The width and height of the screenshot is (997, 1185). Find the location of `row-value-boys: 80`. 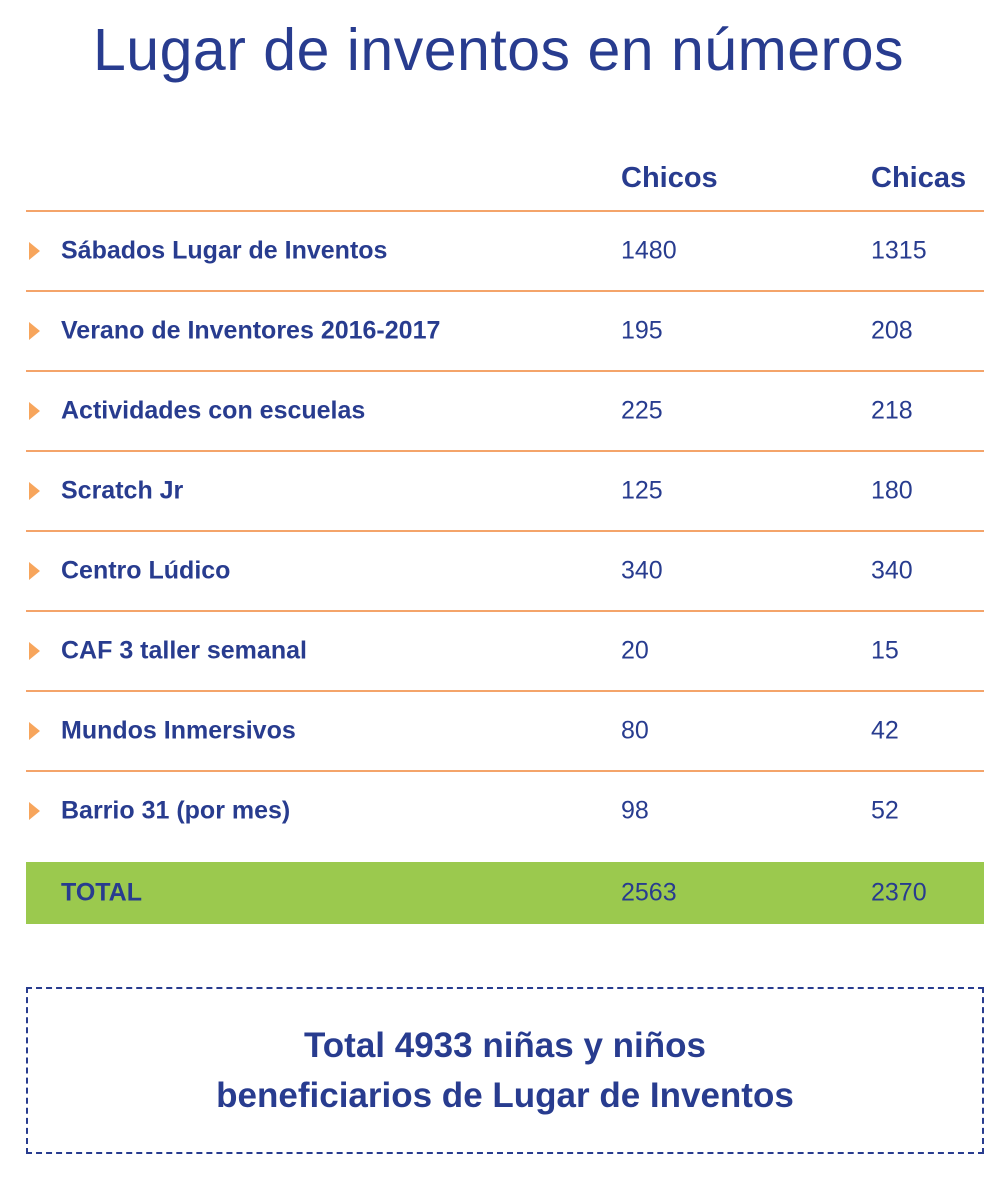

row-value-boys: 80 is located at coordinates (635, 730).